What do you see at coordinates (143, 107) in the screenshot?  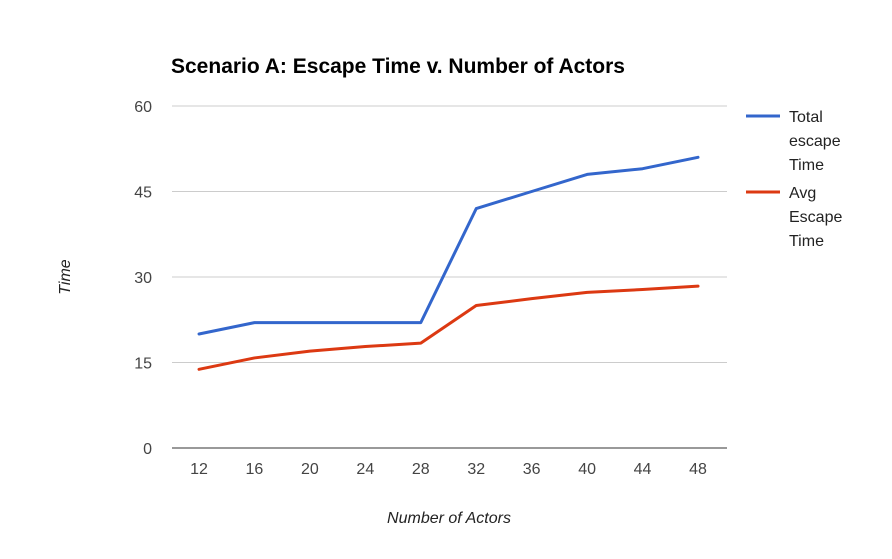 I see `y-tick-label: 60` at bounding box center [143, 107].